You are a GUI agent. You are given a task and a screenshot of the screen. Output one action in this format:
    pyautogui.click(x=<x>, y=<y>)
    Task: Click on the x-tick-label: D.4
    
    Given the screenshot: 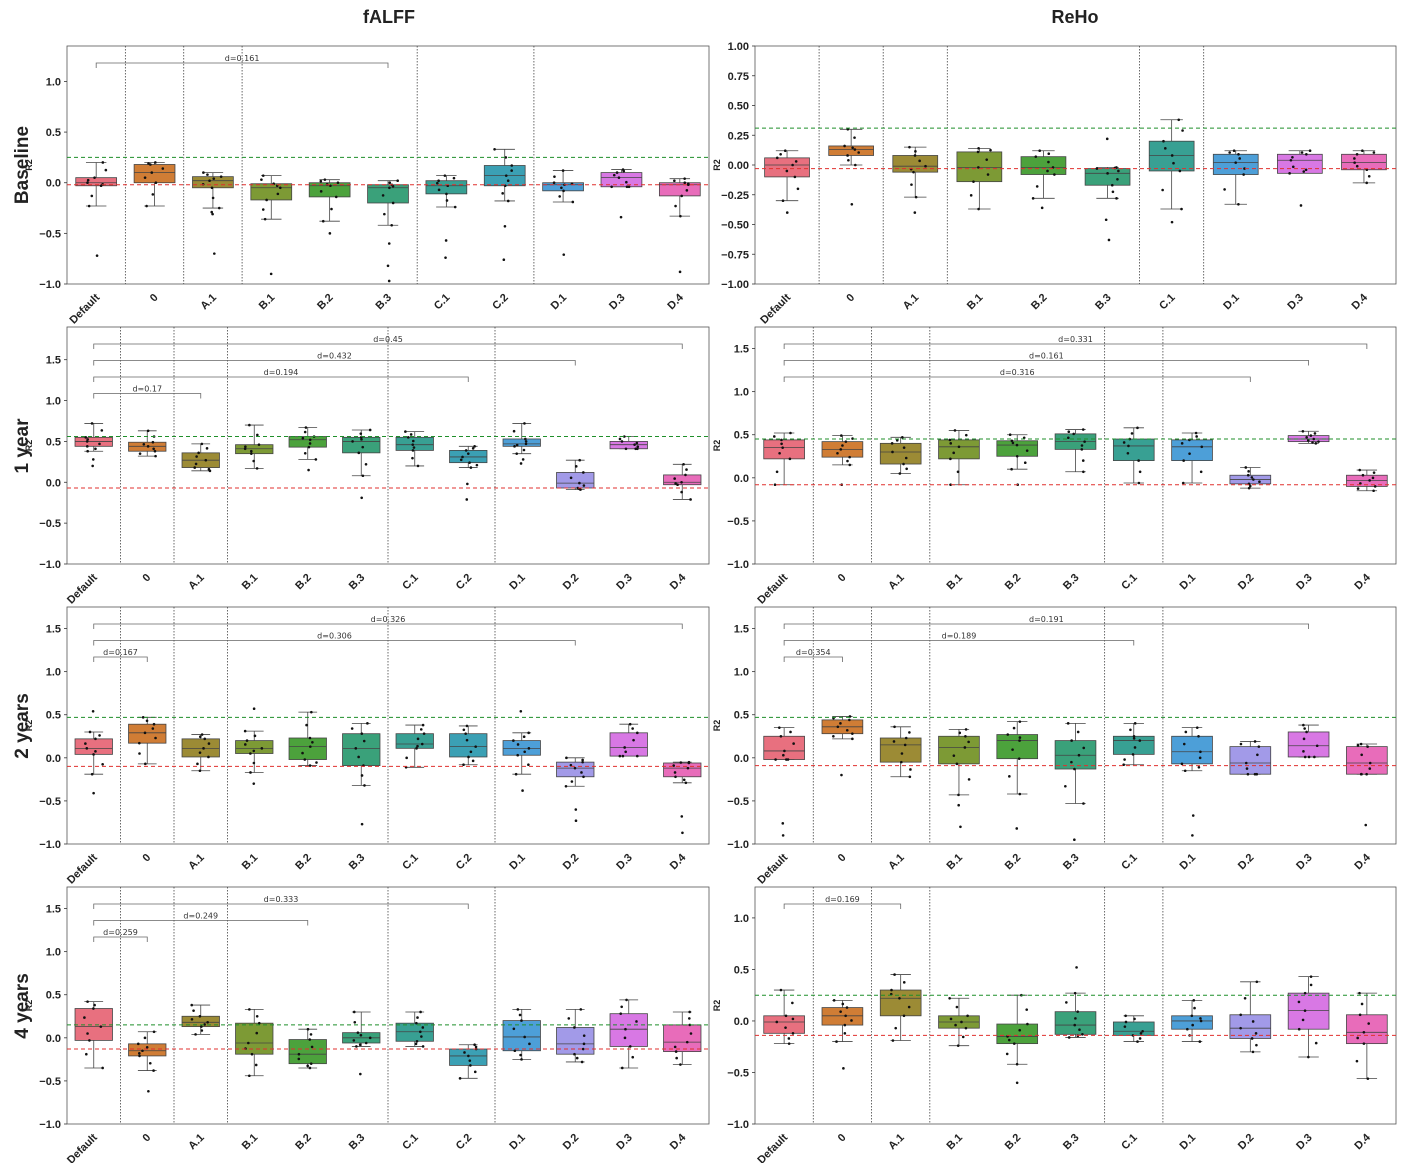 What is the action you would take?
    pyautogui.click(x=678, y=581)
    